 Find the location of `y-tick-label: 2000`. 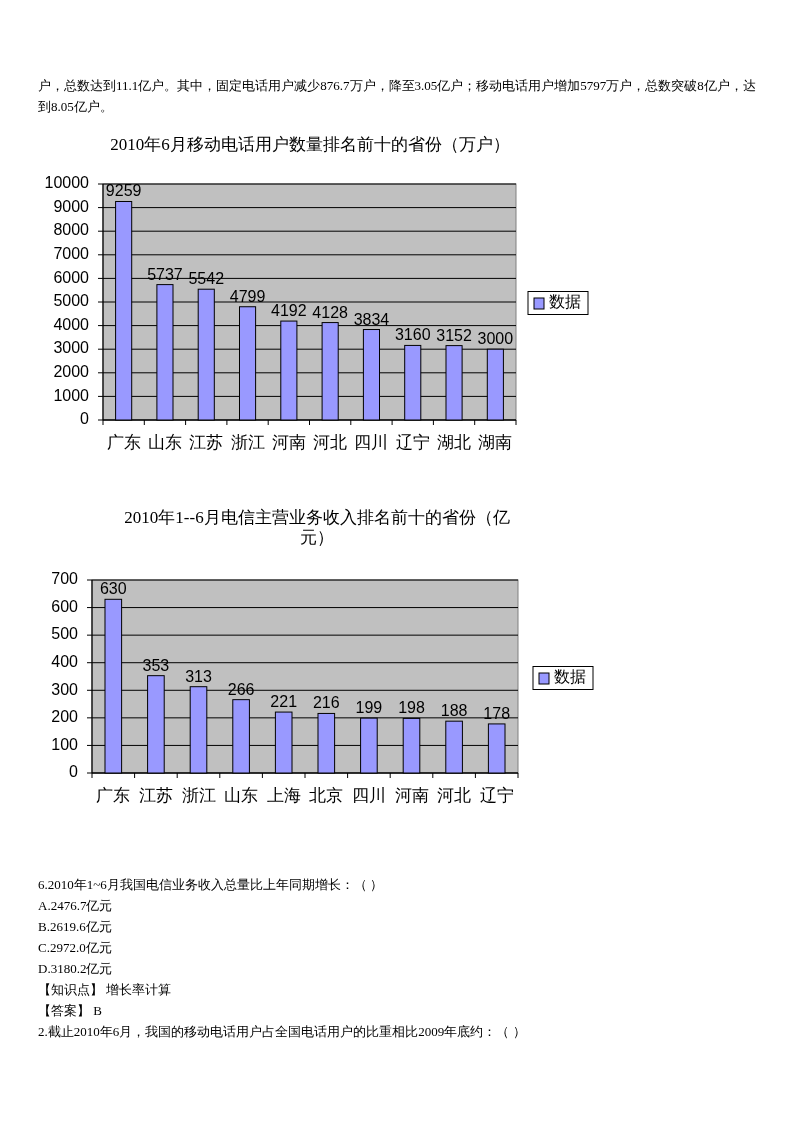

y-tick-label: 2000 is located at coordinates (71, 372).